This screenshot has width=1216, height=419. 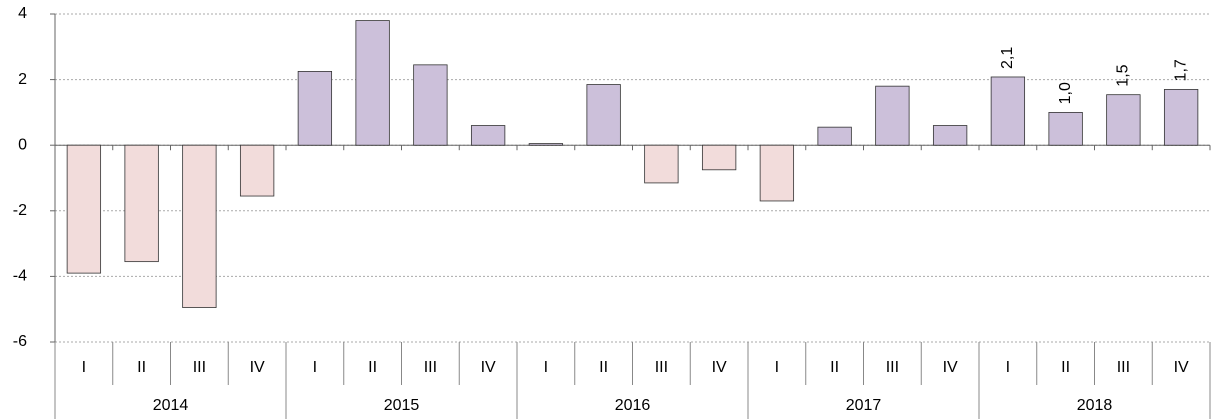 I want to click on y-tick-label: -6, so click(x=20, y=341).